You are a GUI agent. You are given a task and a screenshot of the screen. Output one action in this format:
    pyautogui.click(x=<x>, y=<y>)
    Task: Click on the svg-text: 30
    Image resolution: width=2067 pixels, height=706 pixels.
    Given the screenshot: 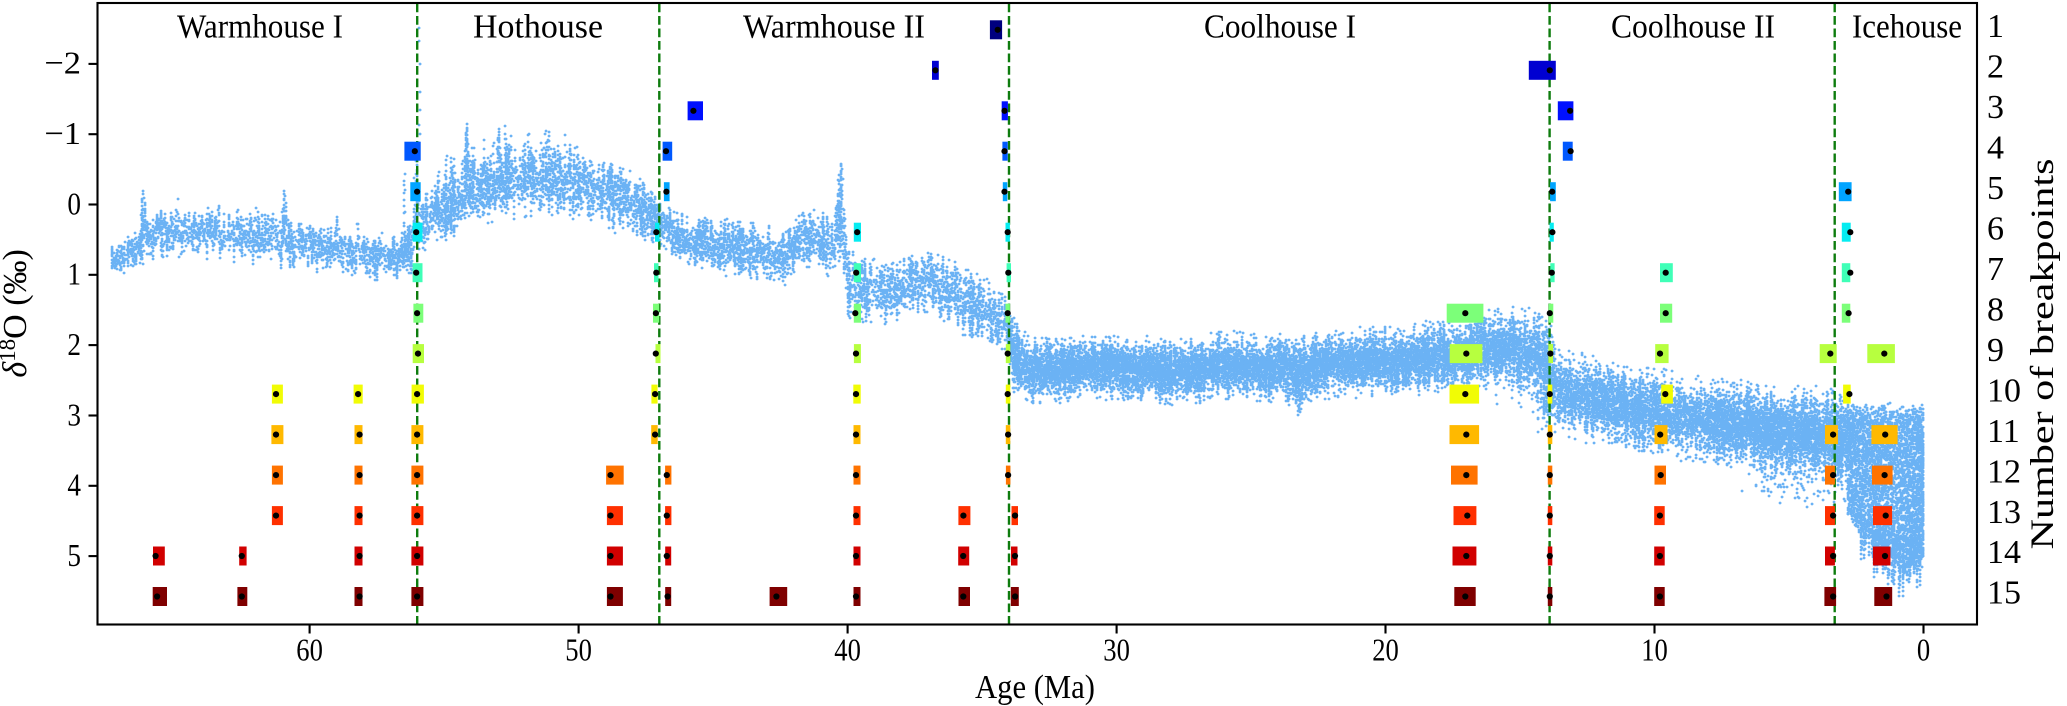 What is the action you would take?
    pyautogui.click(x=1116, y=650)
    